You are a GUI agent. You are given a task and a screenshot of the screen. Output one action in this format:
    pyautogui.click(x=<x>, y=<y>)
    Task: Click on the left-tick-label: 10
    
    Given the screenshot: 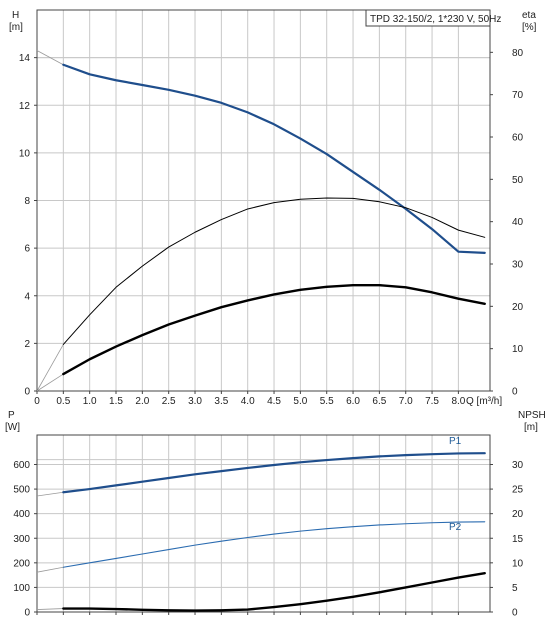 What is the action you would take?
    pyautogui.click(x=25, y=153)
    